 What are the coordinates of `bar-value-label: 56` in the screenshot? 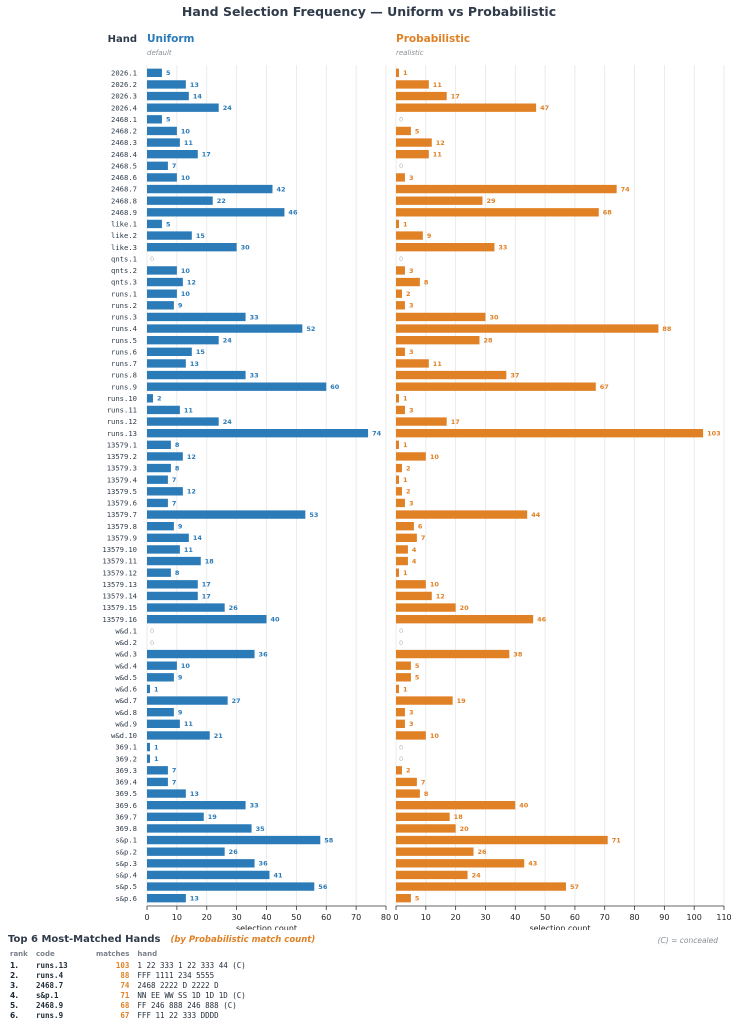 It's located at (323, 887).